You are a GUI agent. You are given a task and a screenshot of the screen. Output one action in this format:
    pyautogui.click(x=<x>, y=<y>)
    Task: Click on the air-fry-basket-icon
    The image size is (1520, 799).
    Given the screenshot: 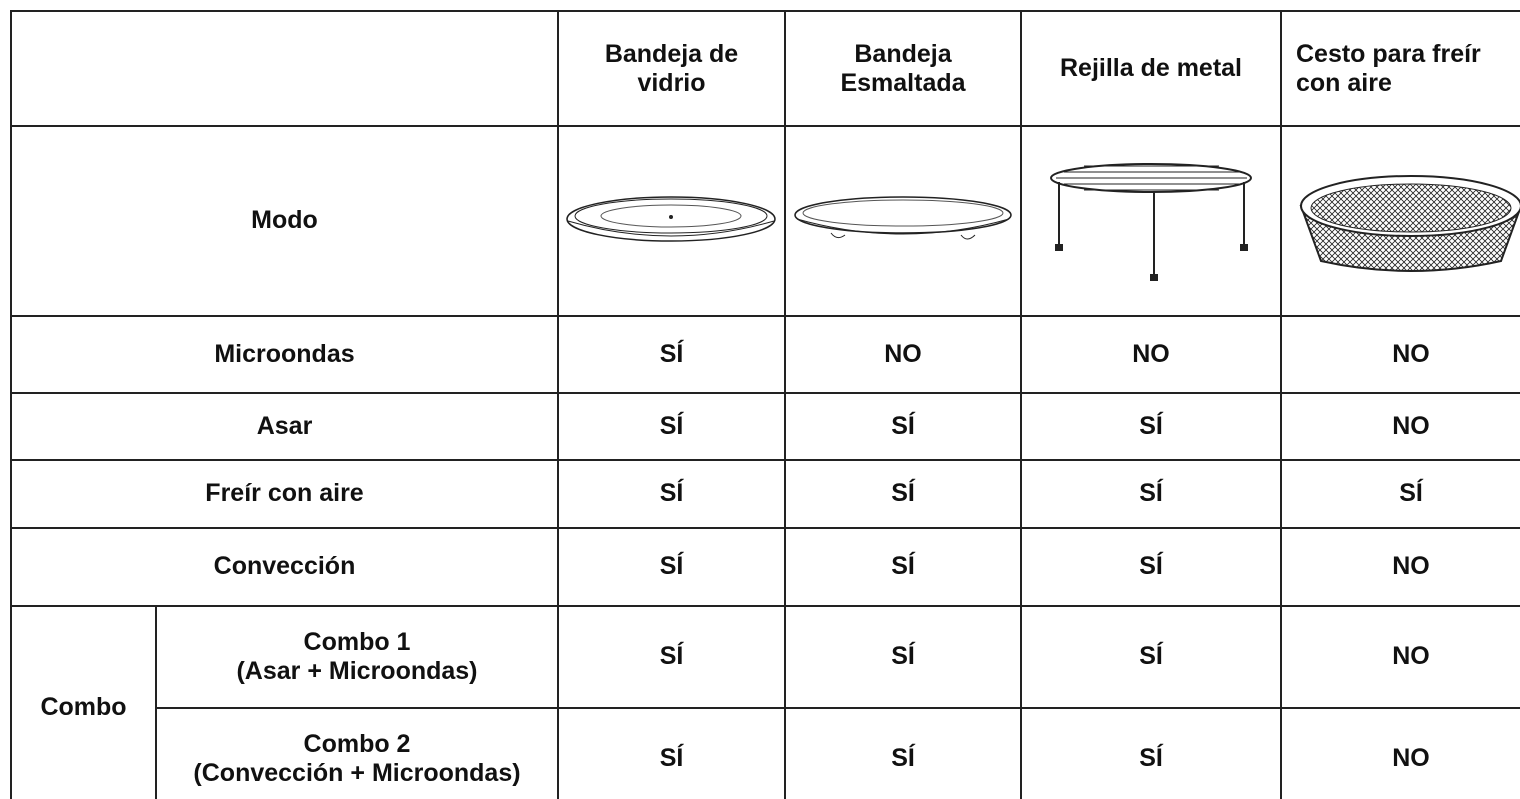 What is the action you would take?
    pyautogui.click(x=1409, y=223)
    